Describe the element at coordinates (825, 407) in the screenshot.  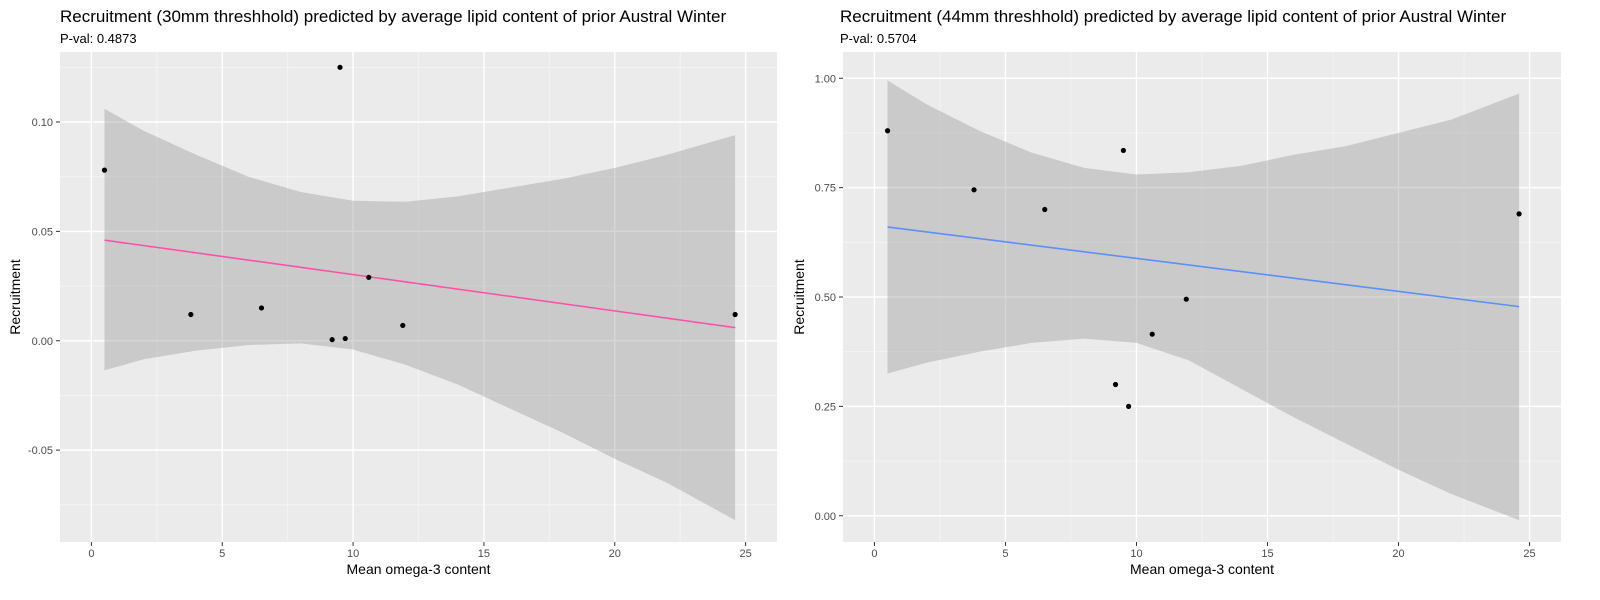
I see `y-tick-label: 0.25` at that location.